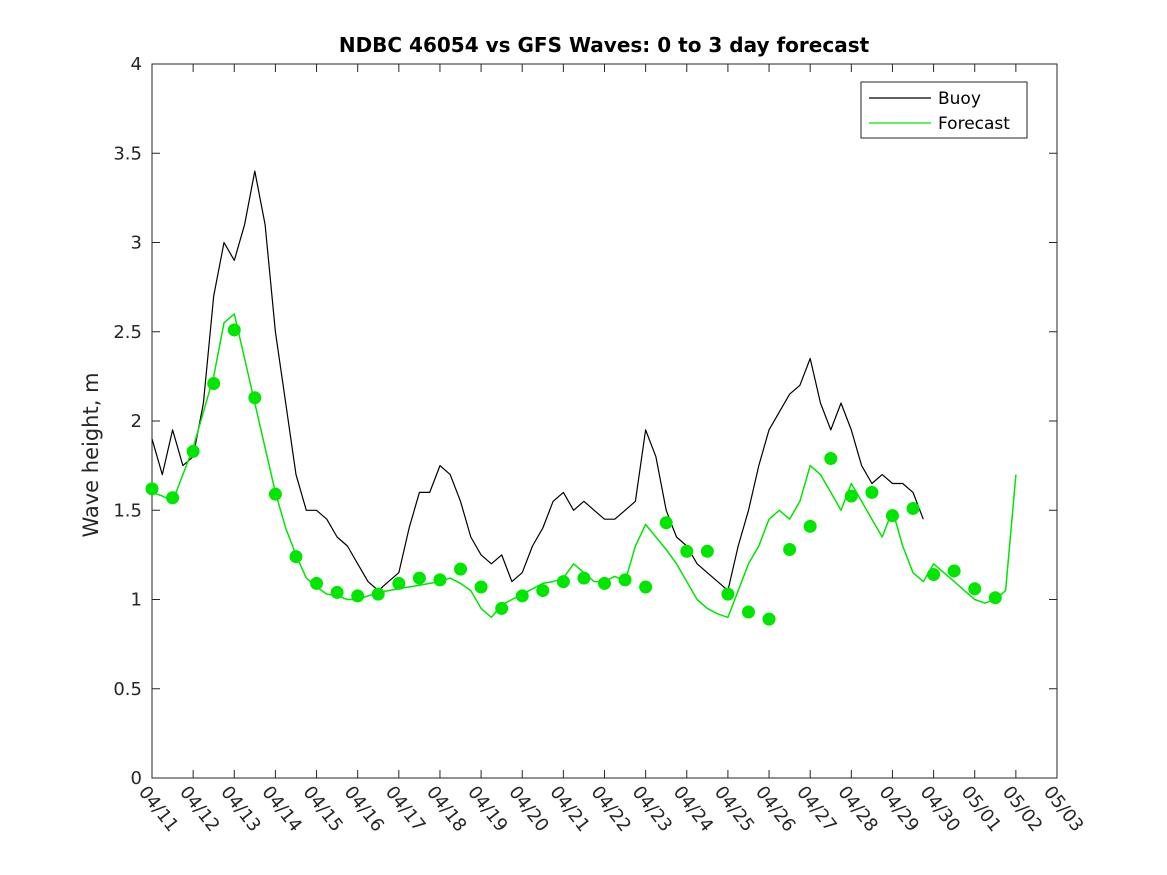  I want to click on x-tick-label: 04/22, so click(611, 809).